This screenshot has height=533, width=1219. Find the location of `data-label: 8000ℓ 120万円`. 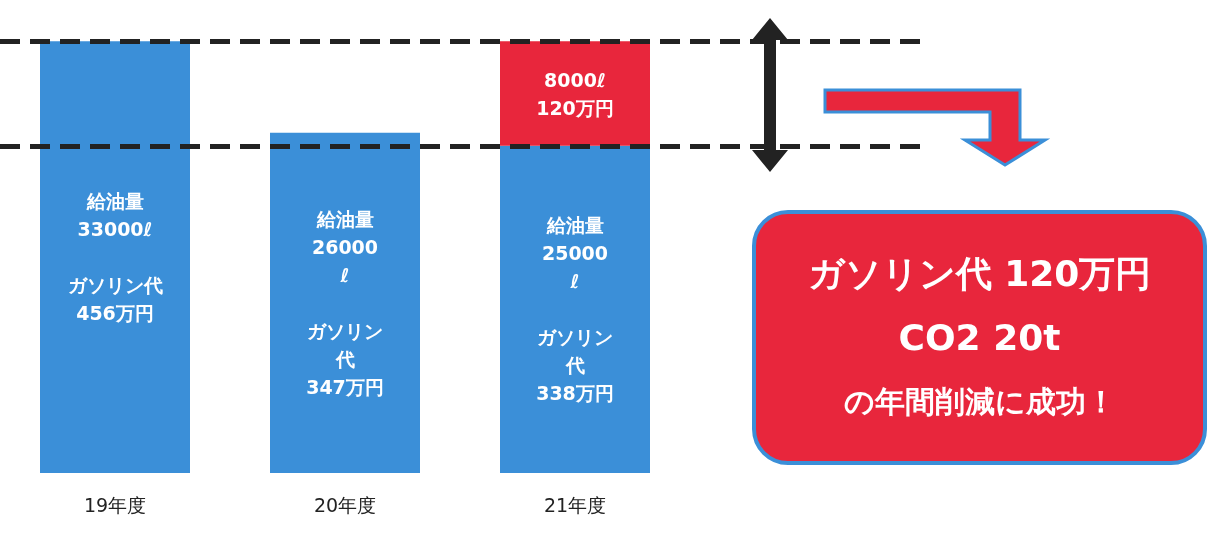

data-label: 8000ℓ 120万円 is located at coordinates (575, 93).